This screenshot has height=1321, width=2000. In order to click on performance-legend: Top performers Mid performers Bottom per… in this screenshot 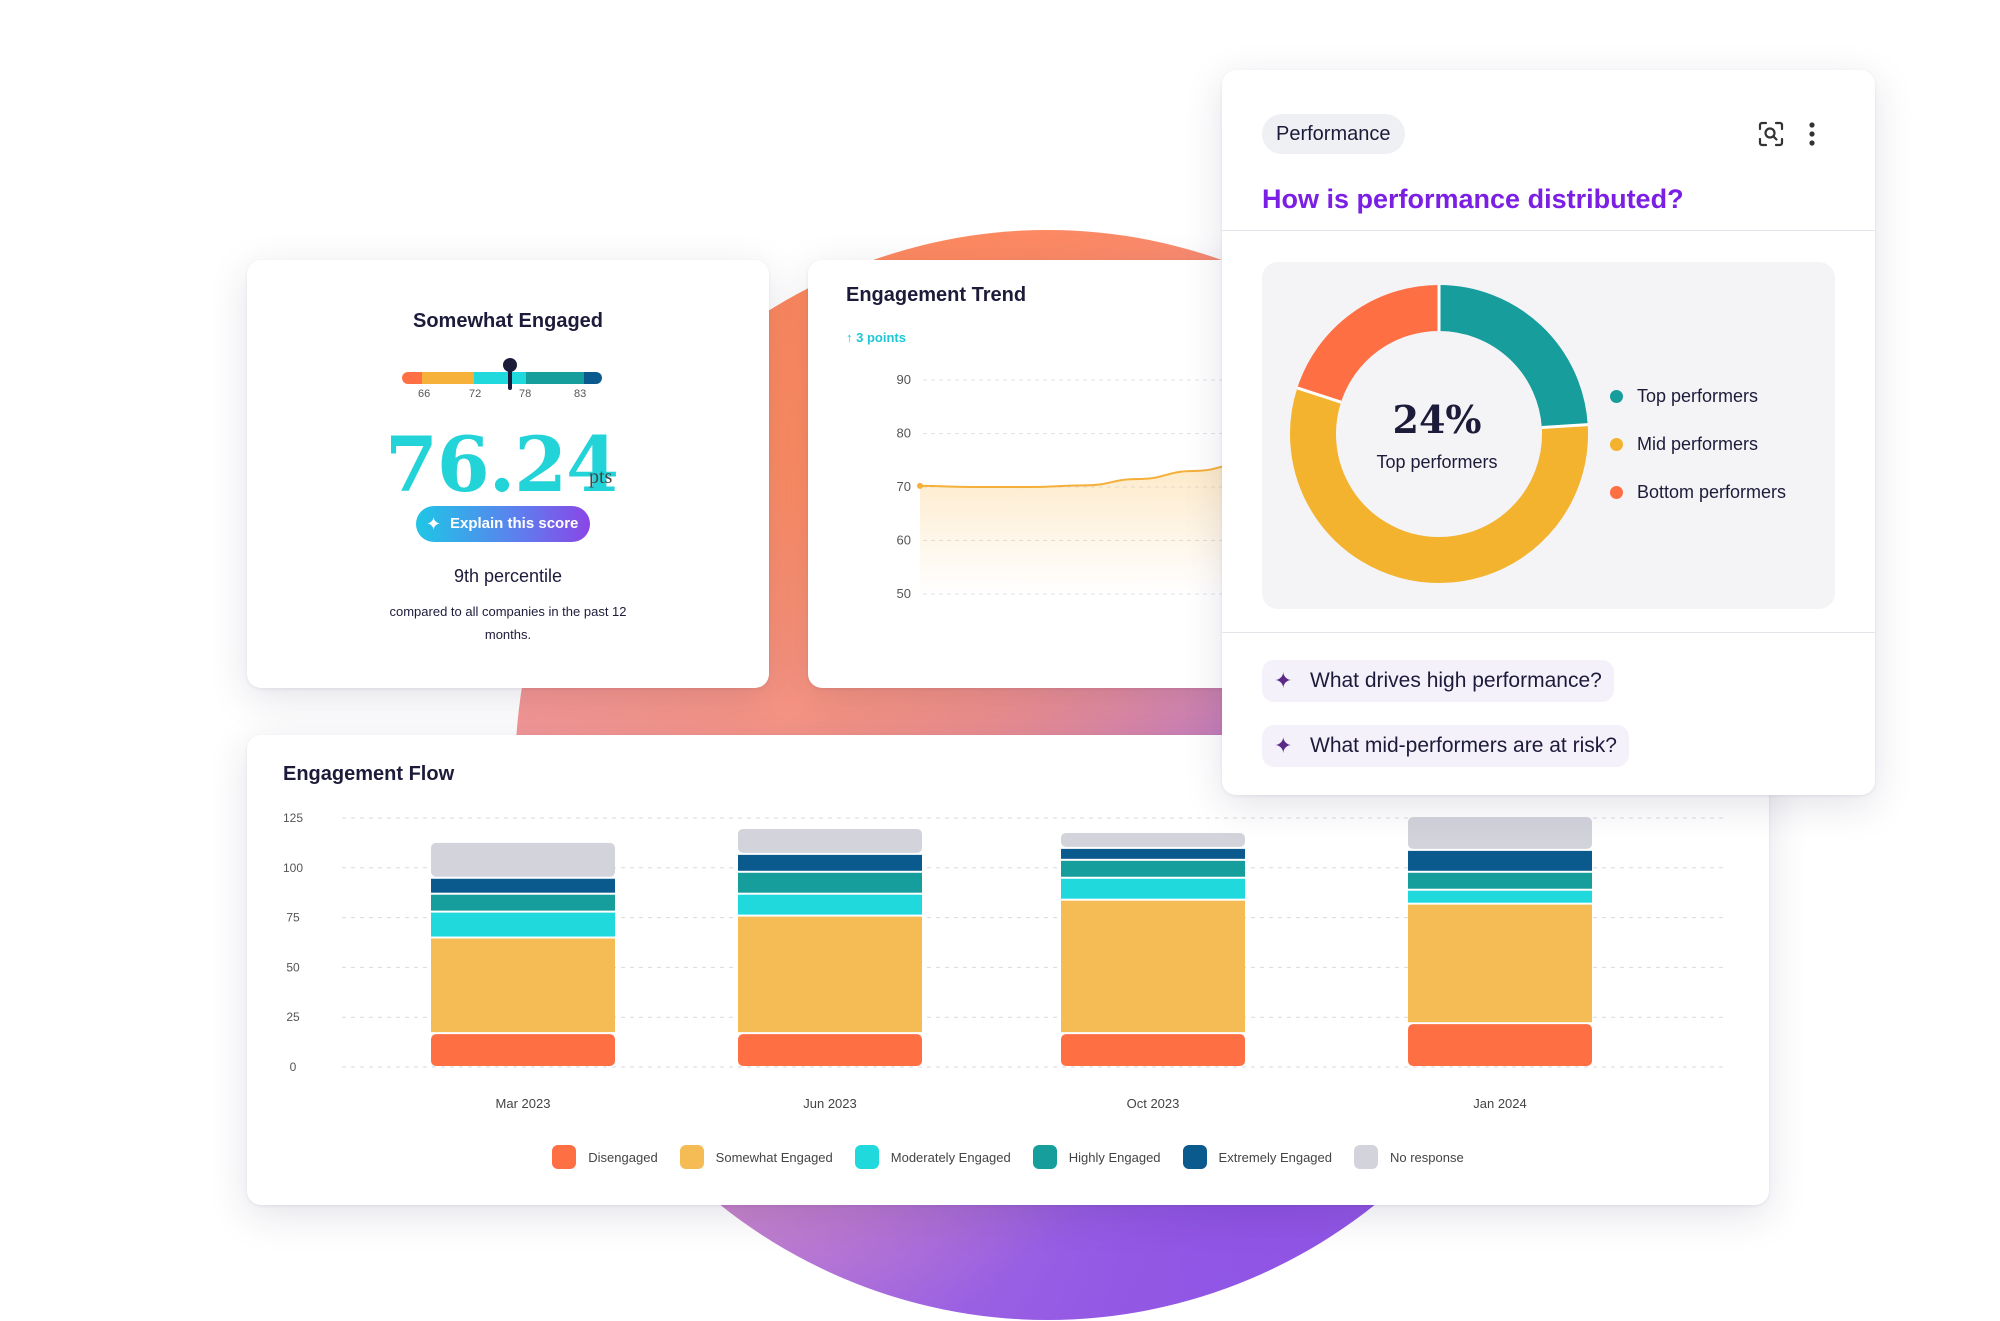, I will do `click(1698, 444)`.